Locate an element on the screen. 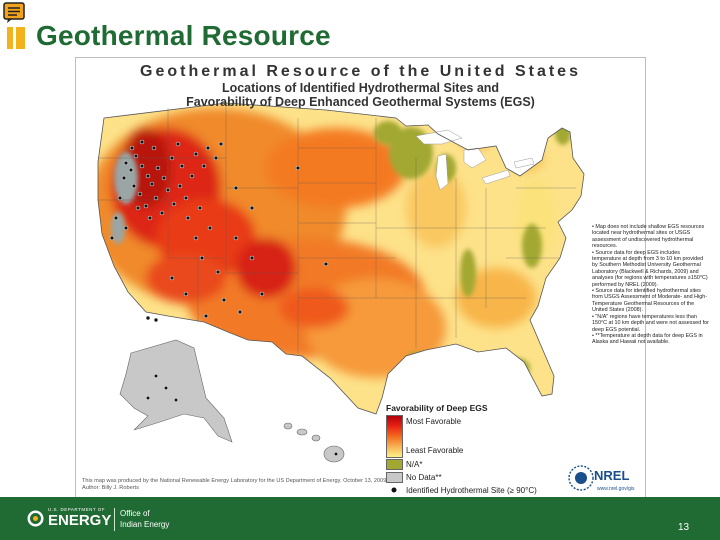 The image size is (720, 540). title-accent-bars is located at coordinates (15, 38).